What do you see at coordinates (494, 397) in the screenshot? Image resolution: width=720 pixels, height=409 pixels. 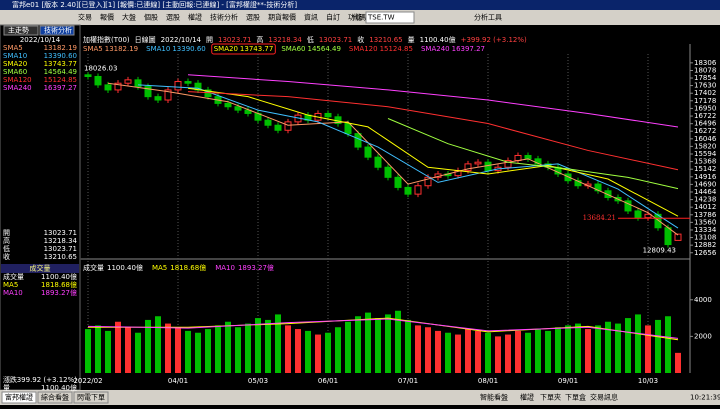 I see `status-item: 智能看盤` at bounding box center [494, 397].